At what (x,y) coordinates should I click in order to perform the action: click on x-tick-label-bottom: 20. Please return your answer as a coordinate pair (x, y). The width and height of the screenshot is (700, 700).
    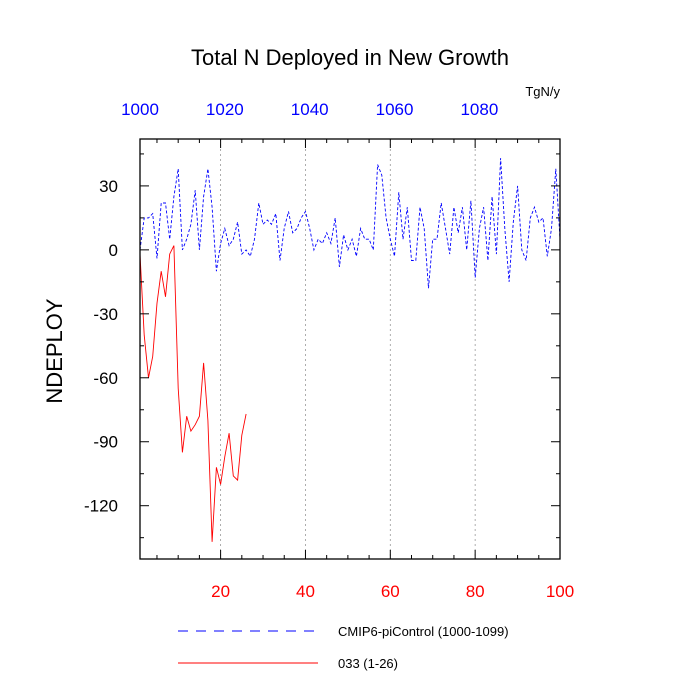
    Looking at the image, I should click on (220, 591).